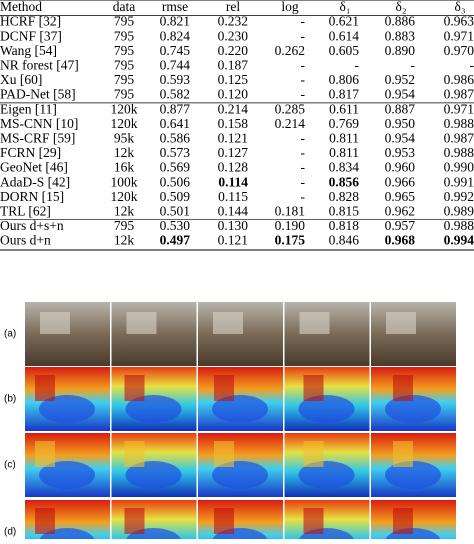 This screenshot has width=474, height=544. I want to click on table-cell: 0.501, so click(175, 210).